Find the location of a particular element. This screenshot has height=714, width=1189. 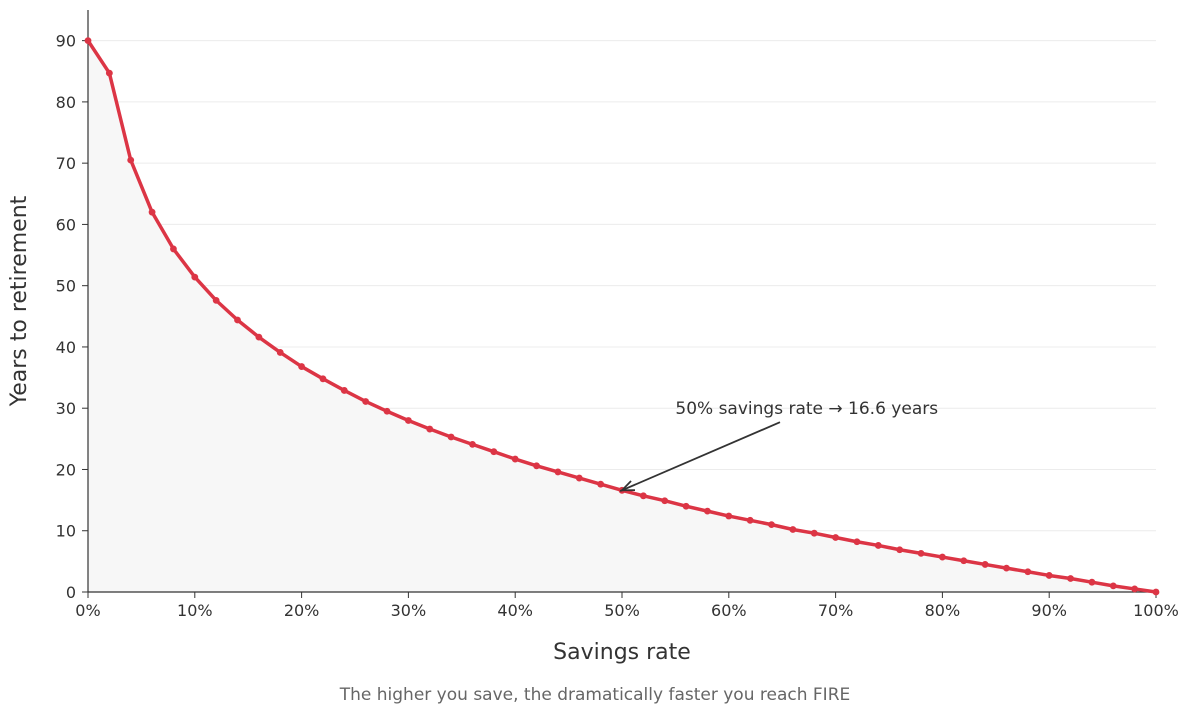

annotation-text: 50% savings rate → 16.6 years is located at coordinates (806, 409).